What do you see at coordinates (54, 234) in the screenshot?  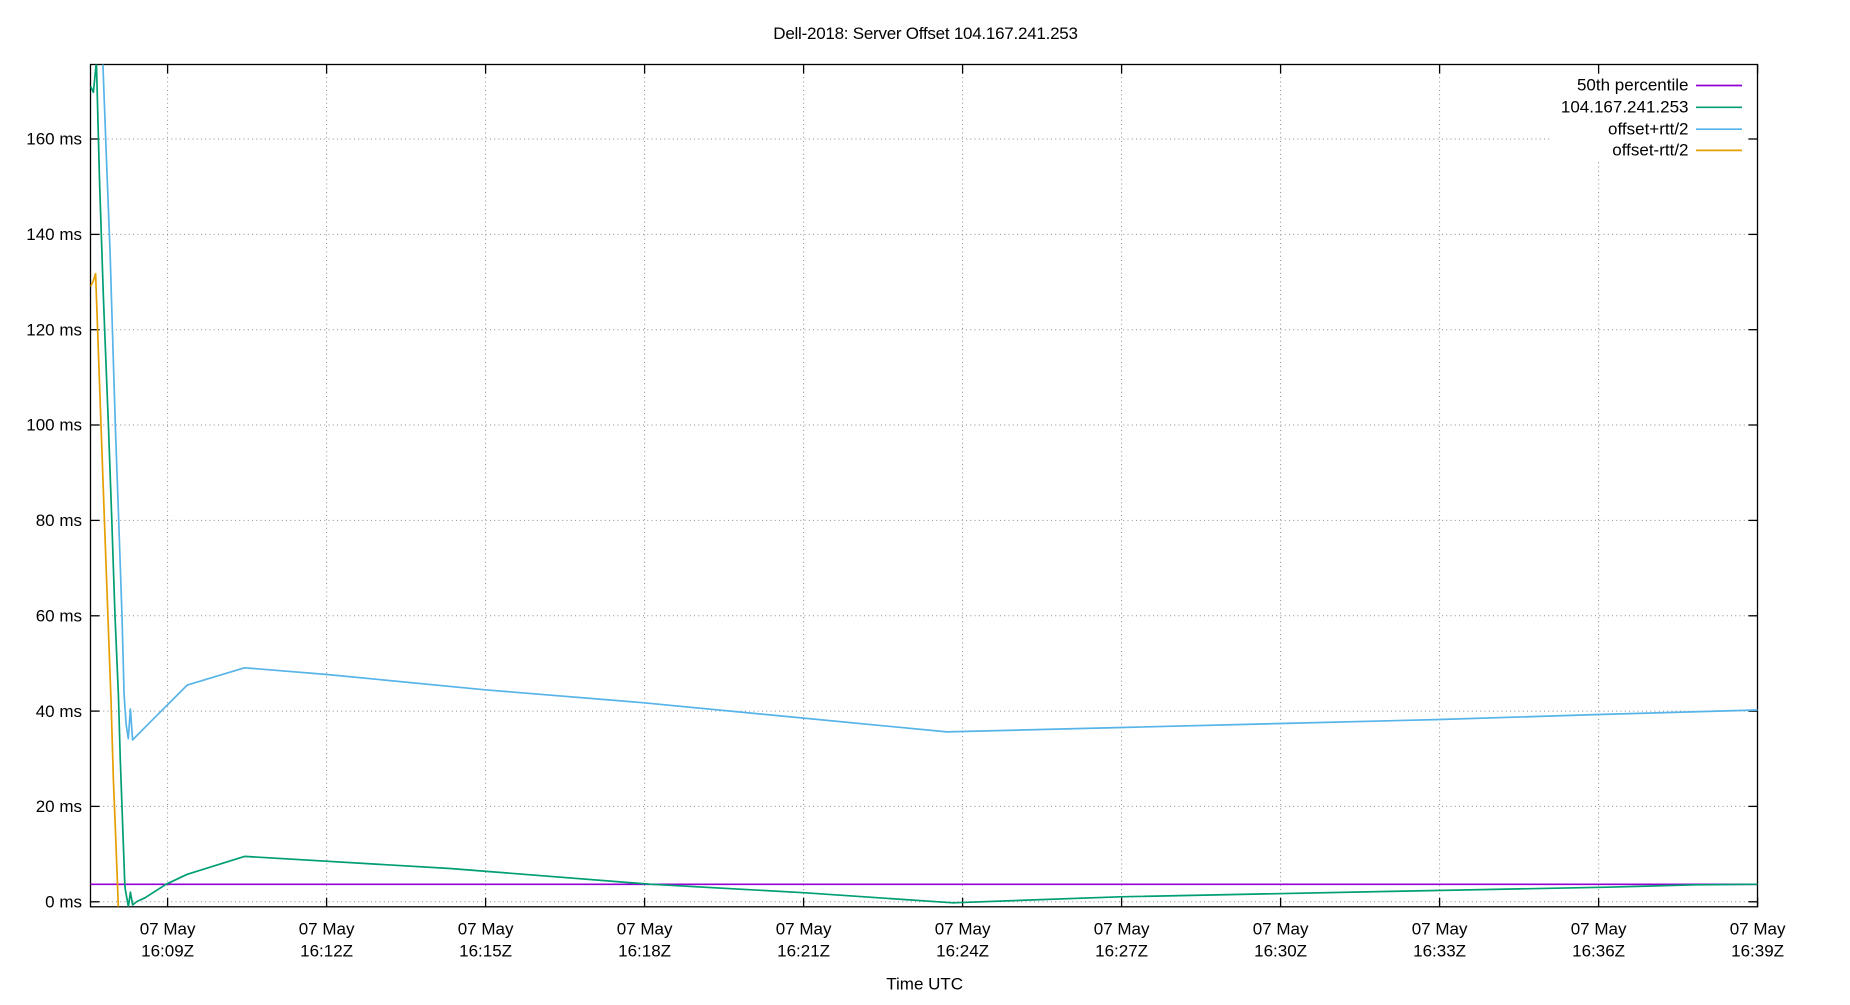 I see `svg-text: 140 ms` at bounding box center [54, 234].